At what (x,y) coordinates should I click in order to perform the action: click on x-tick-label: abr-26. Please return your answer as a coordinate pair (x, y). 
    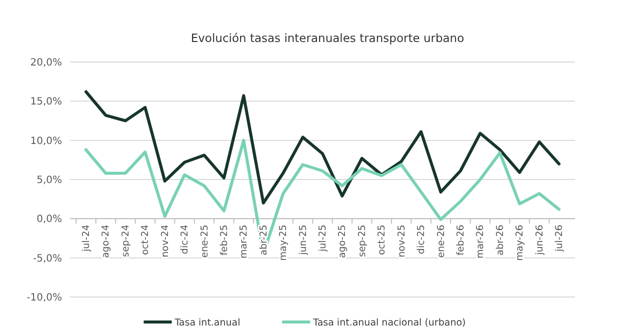
    Looking at the image, I should click on (500, 240).